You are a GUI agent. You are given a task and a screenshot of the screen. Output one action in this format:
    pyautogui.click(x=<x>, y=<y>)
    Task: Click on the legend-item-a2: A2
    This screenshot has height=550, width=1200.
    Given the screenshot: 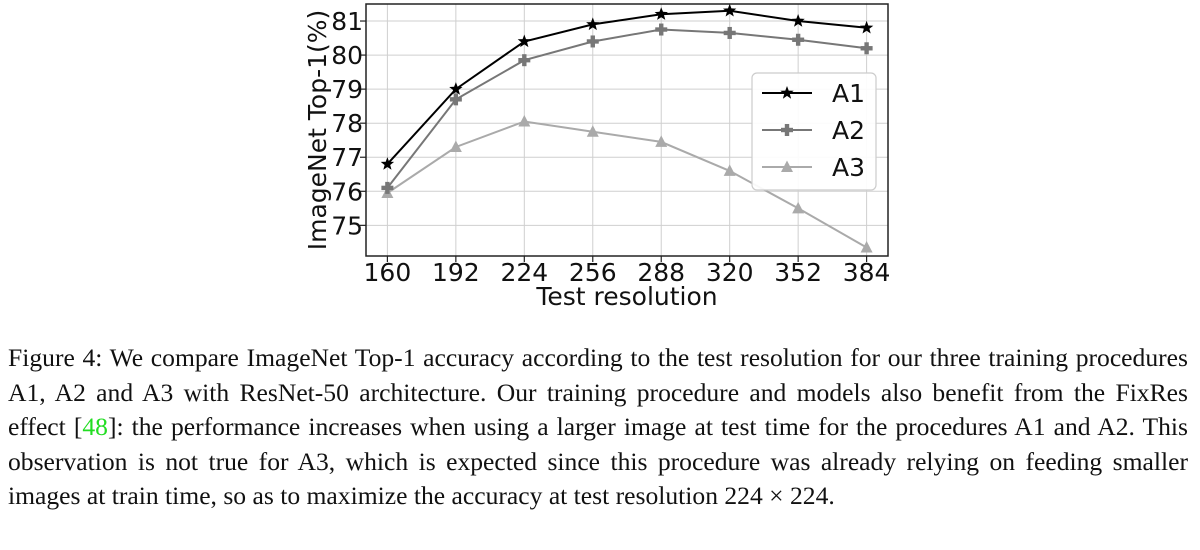 What is the action you would take?
    pyautogui.click(x=813, y=130)
    